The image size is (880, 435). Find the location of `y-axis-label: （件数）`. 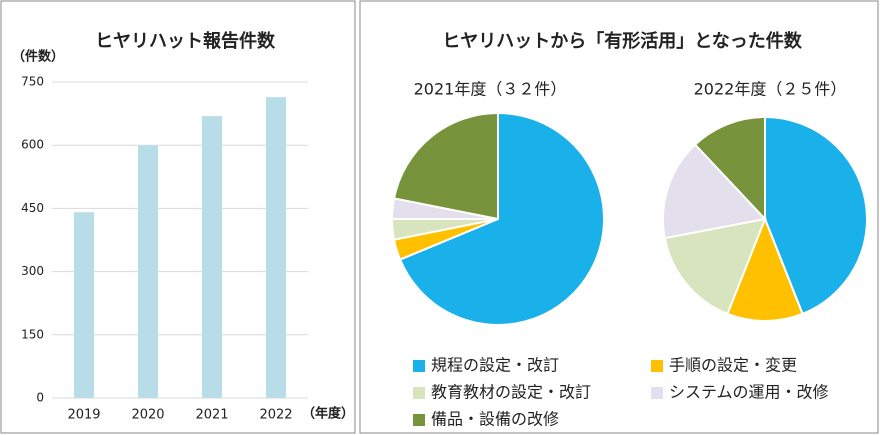

y-axis-label: （件数） is located at coordinates (38, 57).